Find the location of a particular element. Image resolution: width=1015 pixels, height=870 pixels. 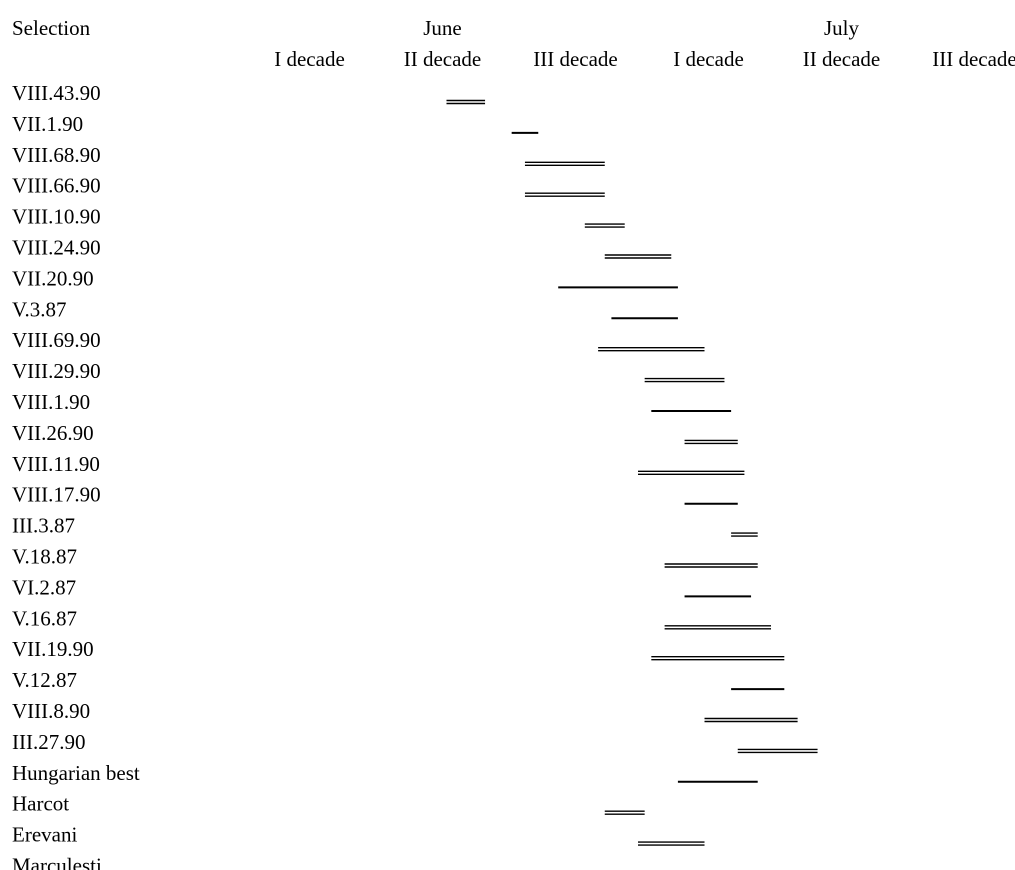

selection-label: VII.1.90 is located at coordinates (47, 124).